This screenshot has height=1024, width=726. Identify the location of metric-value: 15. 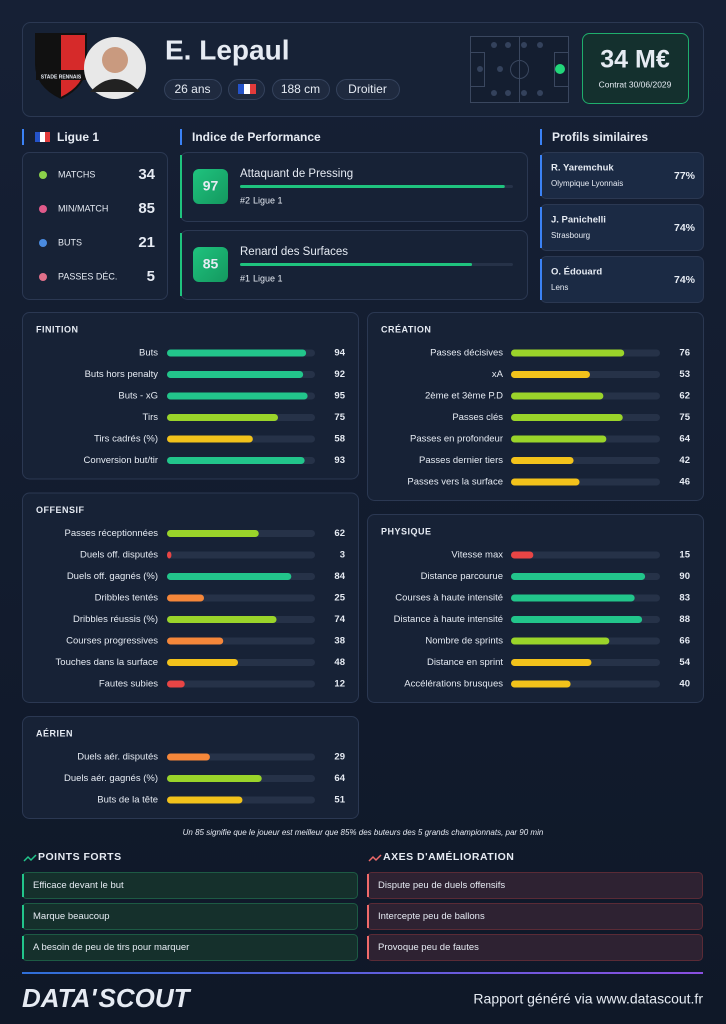
(684, 555).